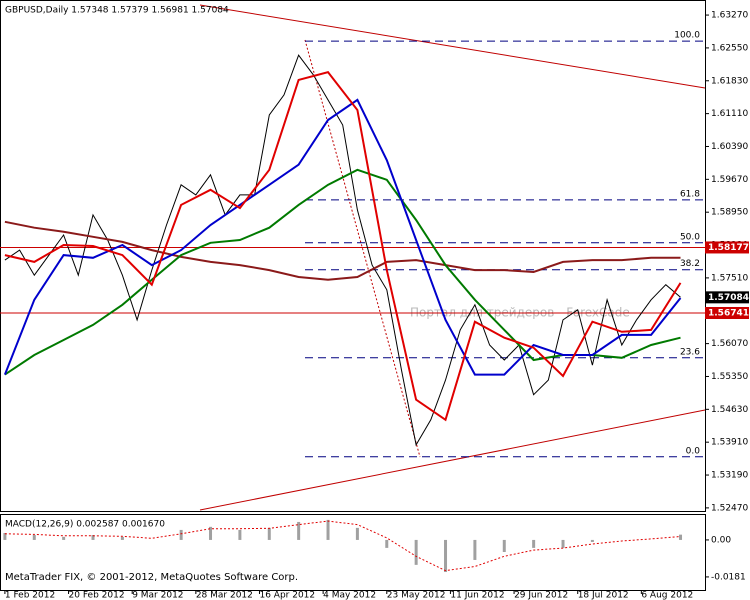 The image size is (750, 600). What do you see at coordinates (667, 595) in the screenshot?
I see `x-tick-label: 6 Aug 2012` at bounding box center [667, 595].